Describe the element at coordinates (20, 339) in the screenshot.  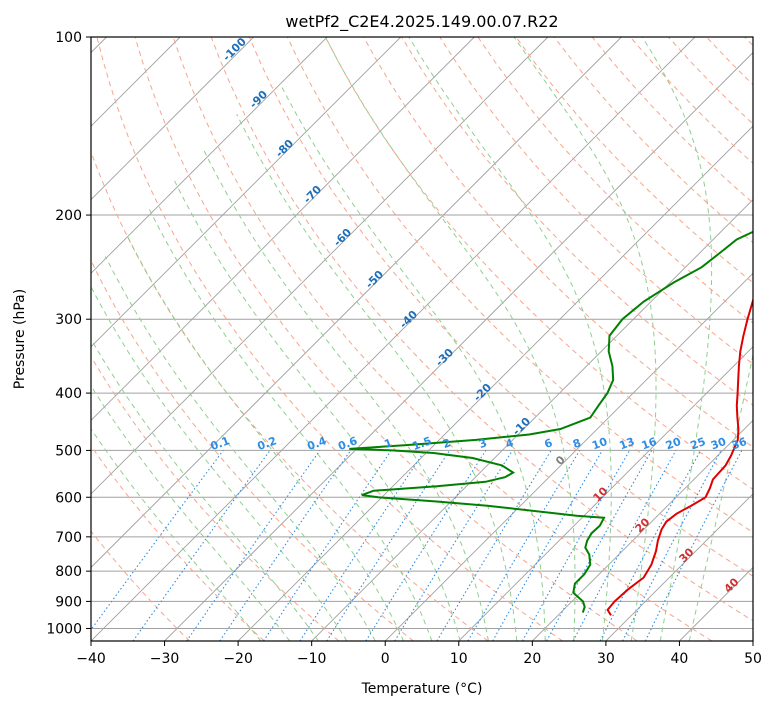
I see `y-axis-label: Pressure (hPa)` at that location.